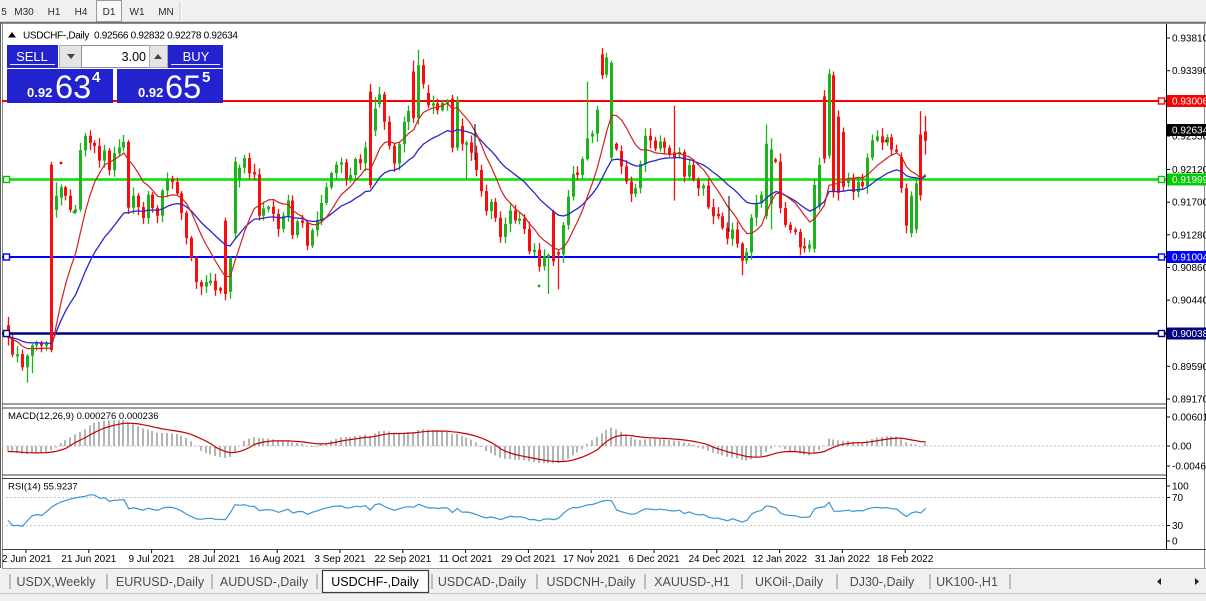 The height and width of the screenshot is (601, 1206). Describe the element at coordinates (789, 582) in the screenshot. I see `svg-text: UKOil-,Daily` at that location.